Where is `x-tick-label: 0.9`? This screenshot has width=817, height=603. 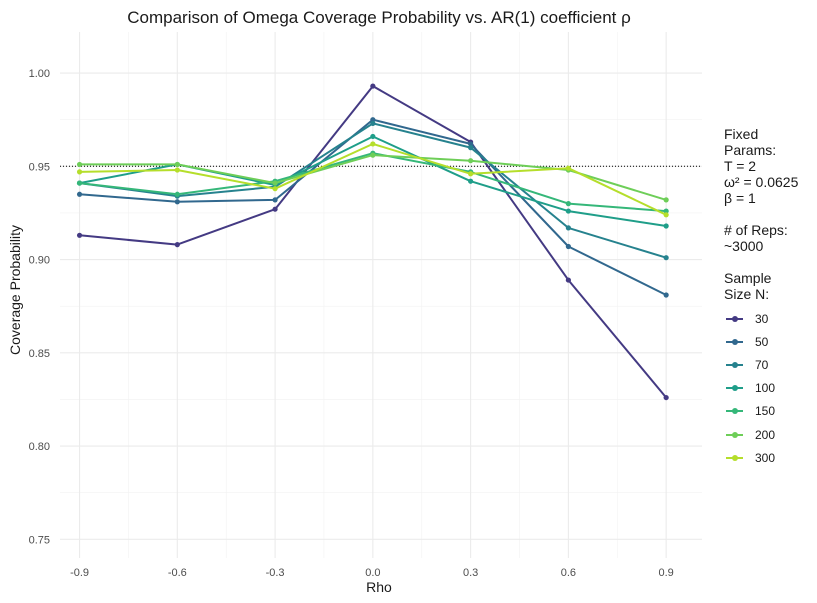
x-tick-label: 0.9 is located at coordinates (666, 573).